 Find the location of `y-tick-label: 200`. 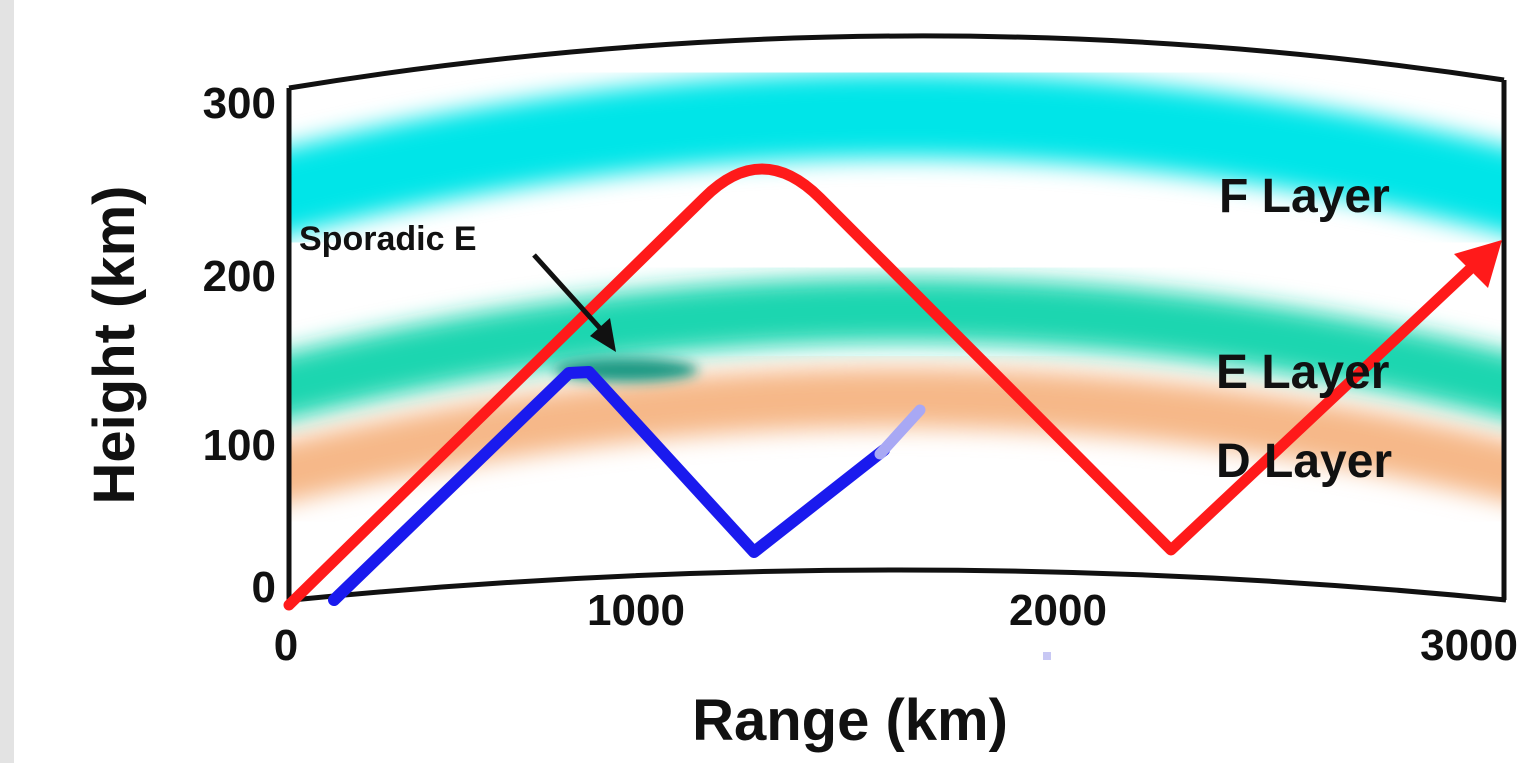

y-tick-label: 200 is located at coordinates (239, 276).